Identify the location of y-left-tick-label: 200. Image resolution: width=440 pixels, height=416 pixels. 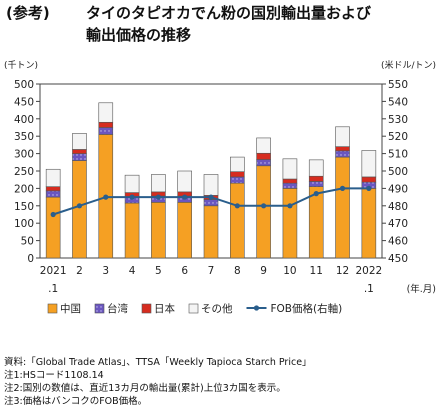
(24, 189).